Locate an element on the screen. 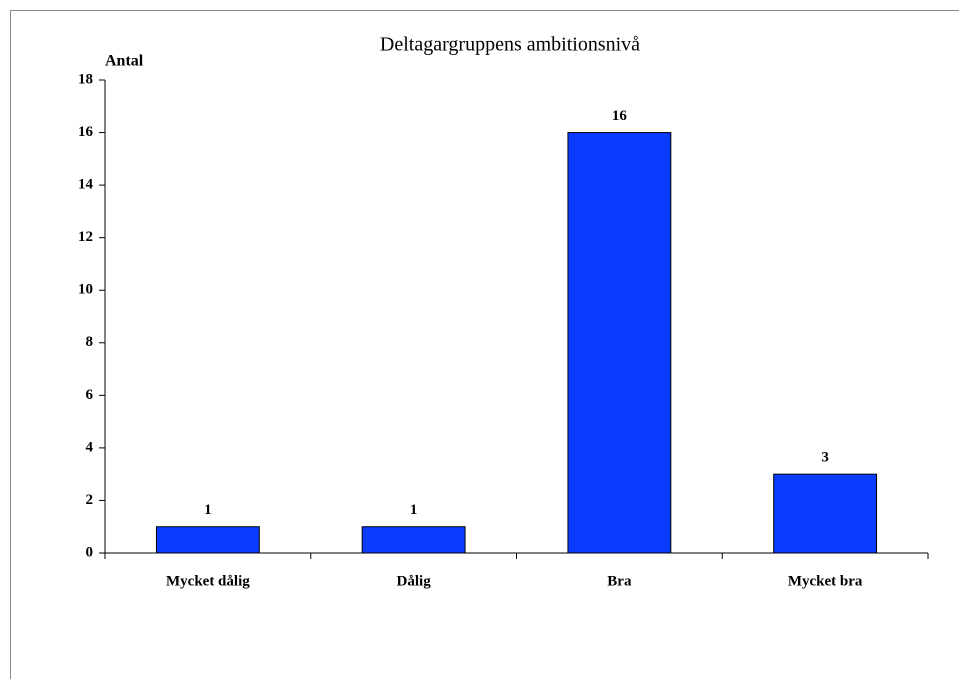 Image resolution: width=959 pixels, height=679 pixels. y-tick-label: 4 is located at coordinates (90, 447).